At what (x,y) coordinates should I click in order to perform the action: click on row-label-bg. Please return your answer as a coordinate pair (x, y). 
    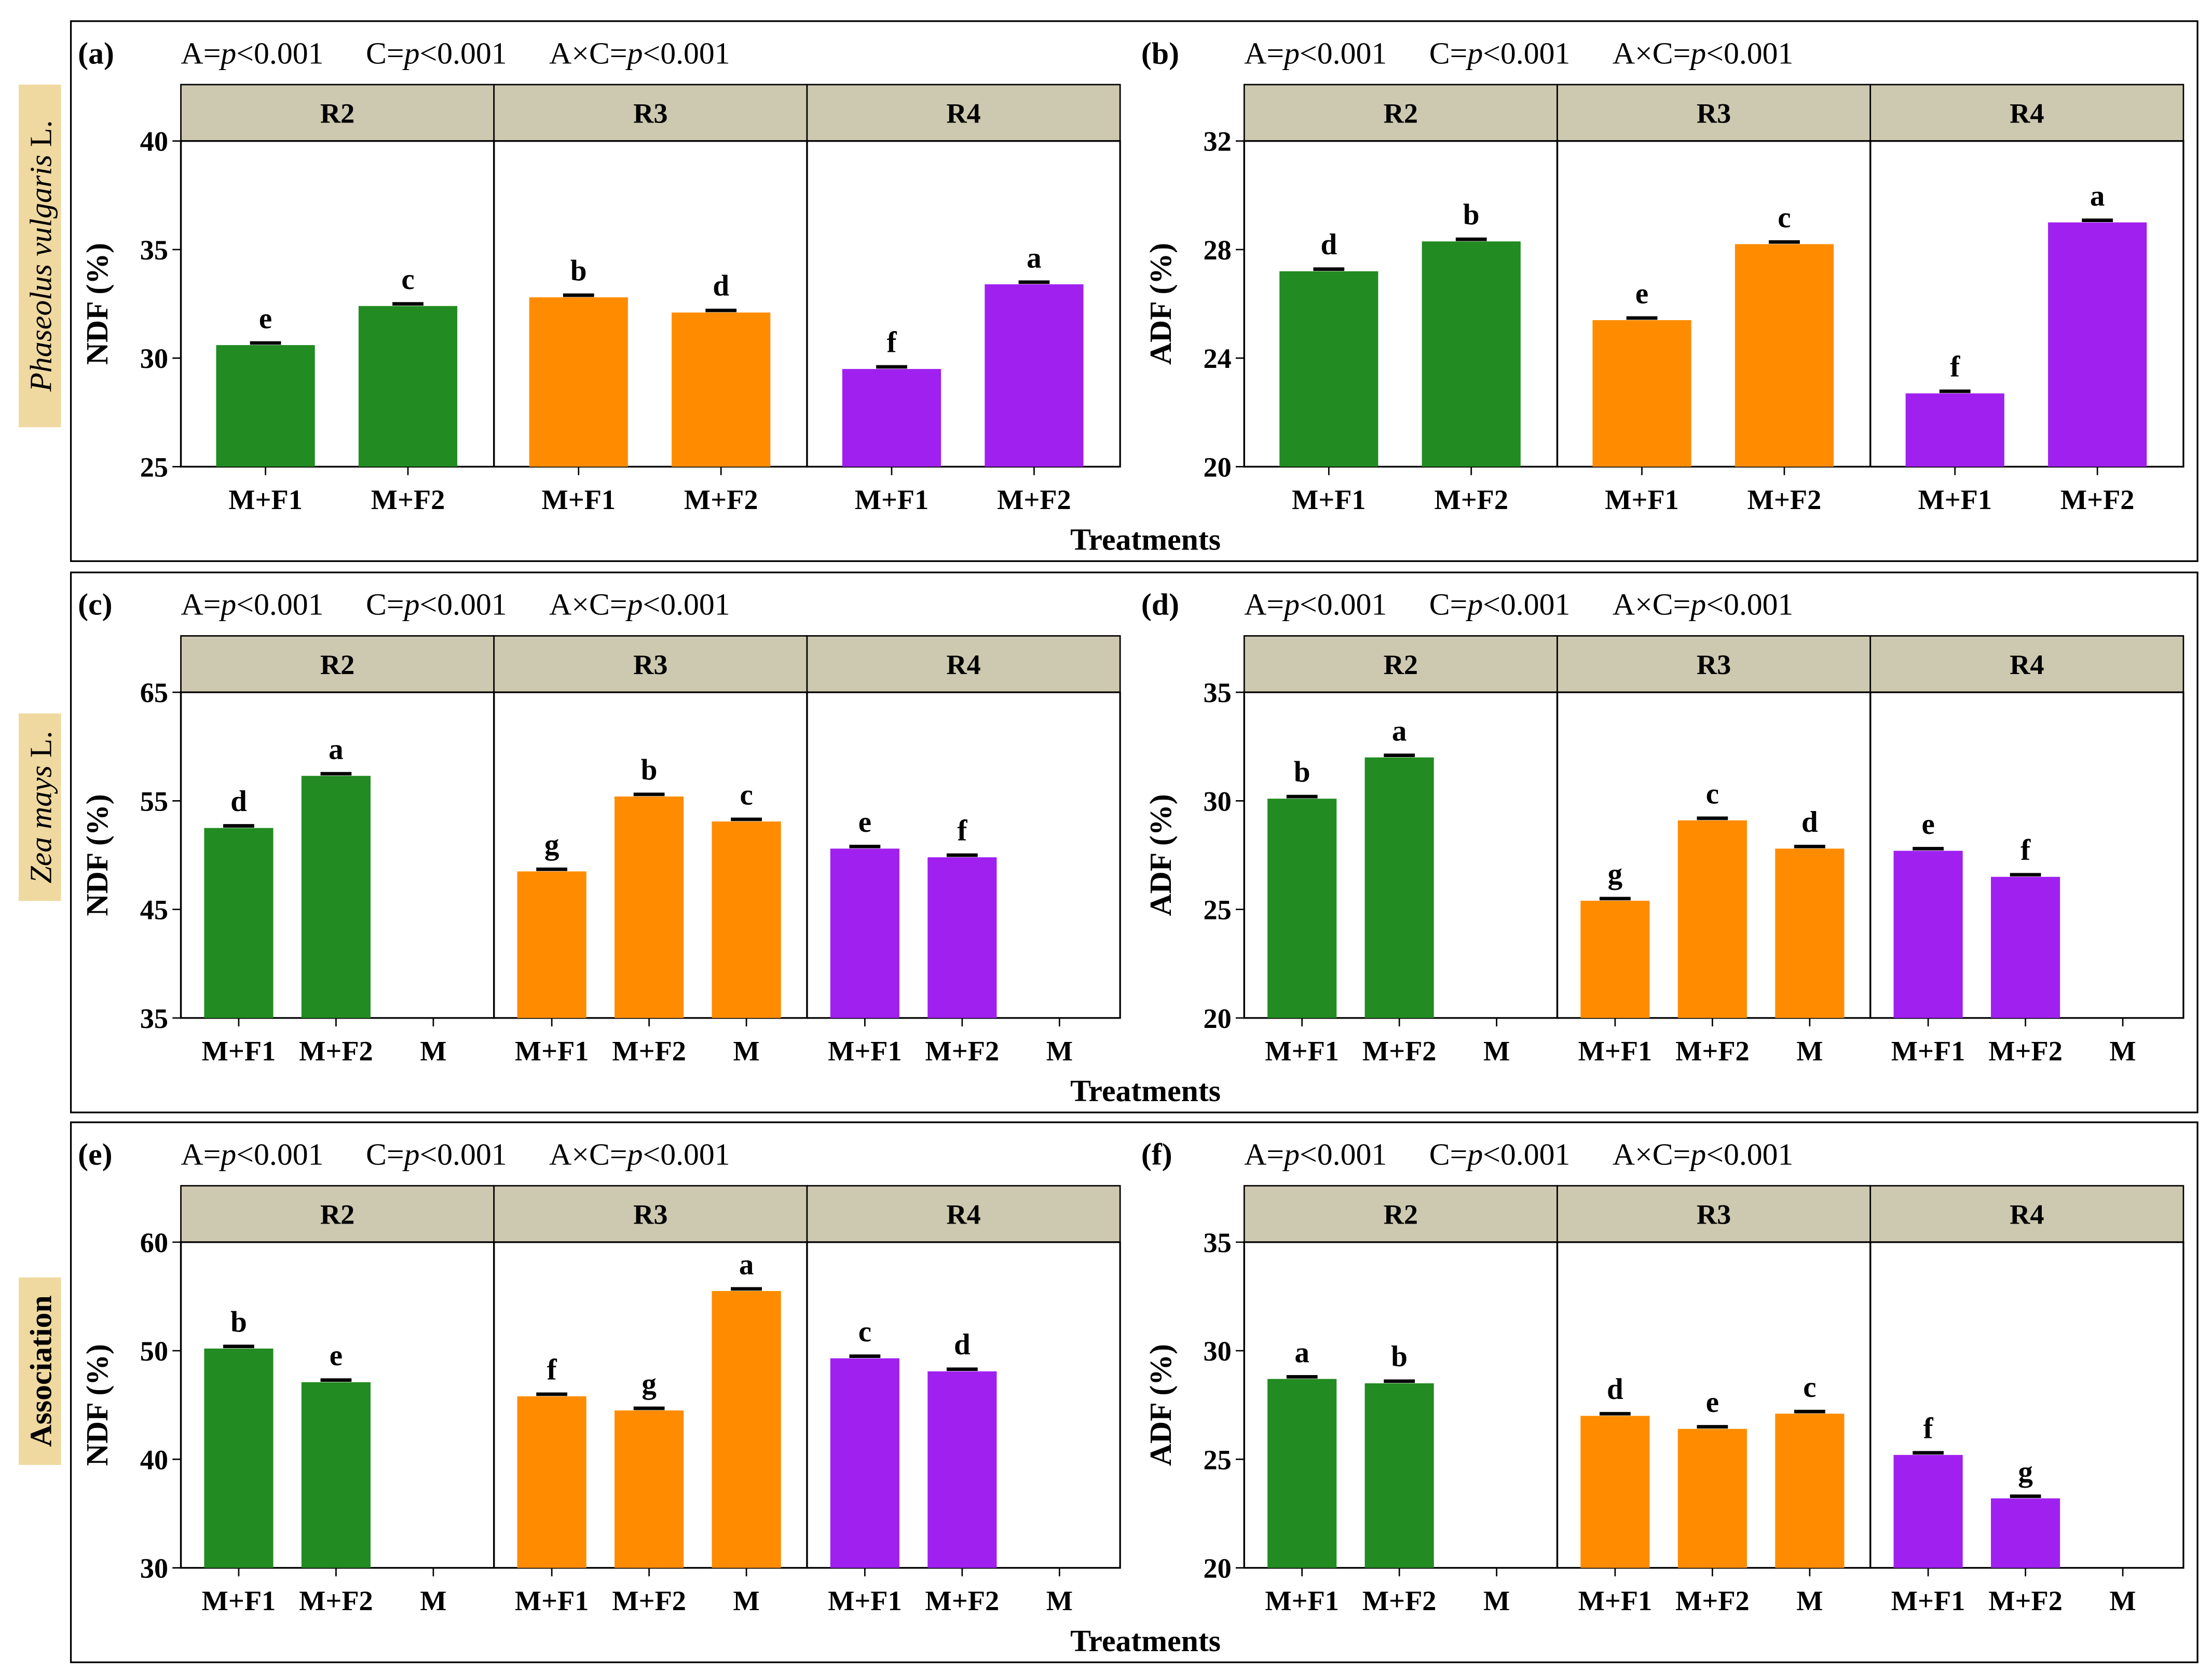
    Looking at the image, I should click on (40, 256).